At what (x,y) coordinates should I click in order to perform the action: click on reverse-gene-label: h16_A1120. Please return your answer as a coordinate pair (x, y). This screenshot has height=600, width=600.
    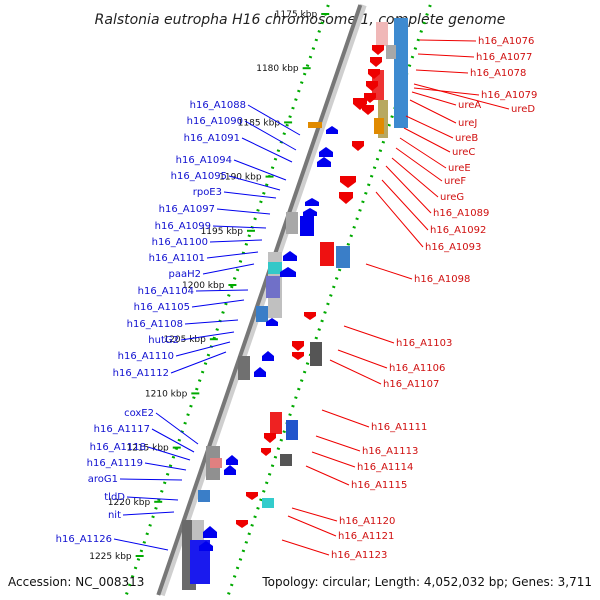
    Looking at the image, I should click on (367, 521).